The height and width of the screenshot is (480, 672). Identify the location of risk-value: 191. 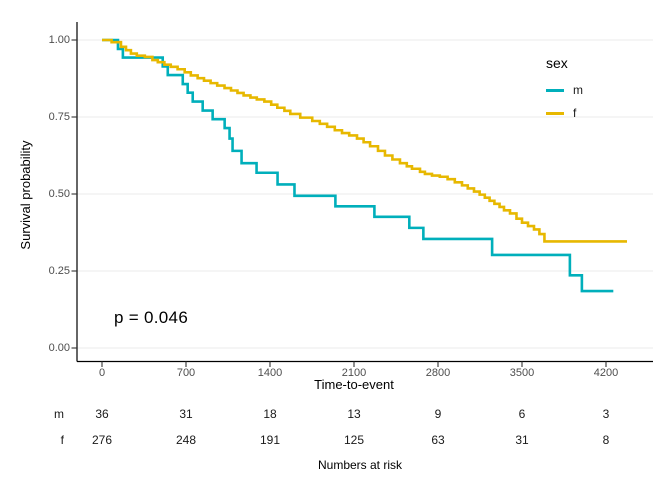
(270, 440).